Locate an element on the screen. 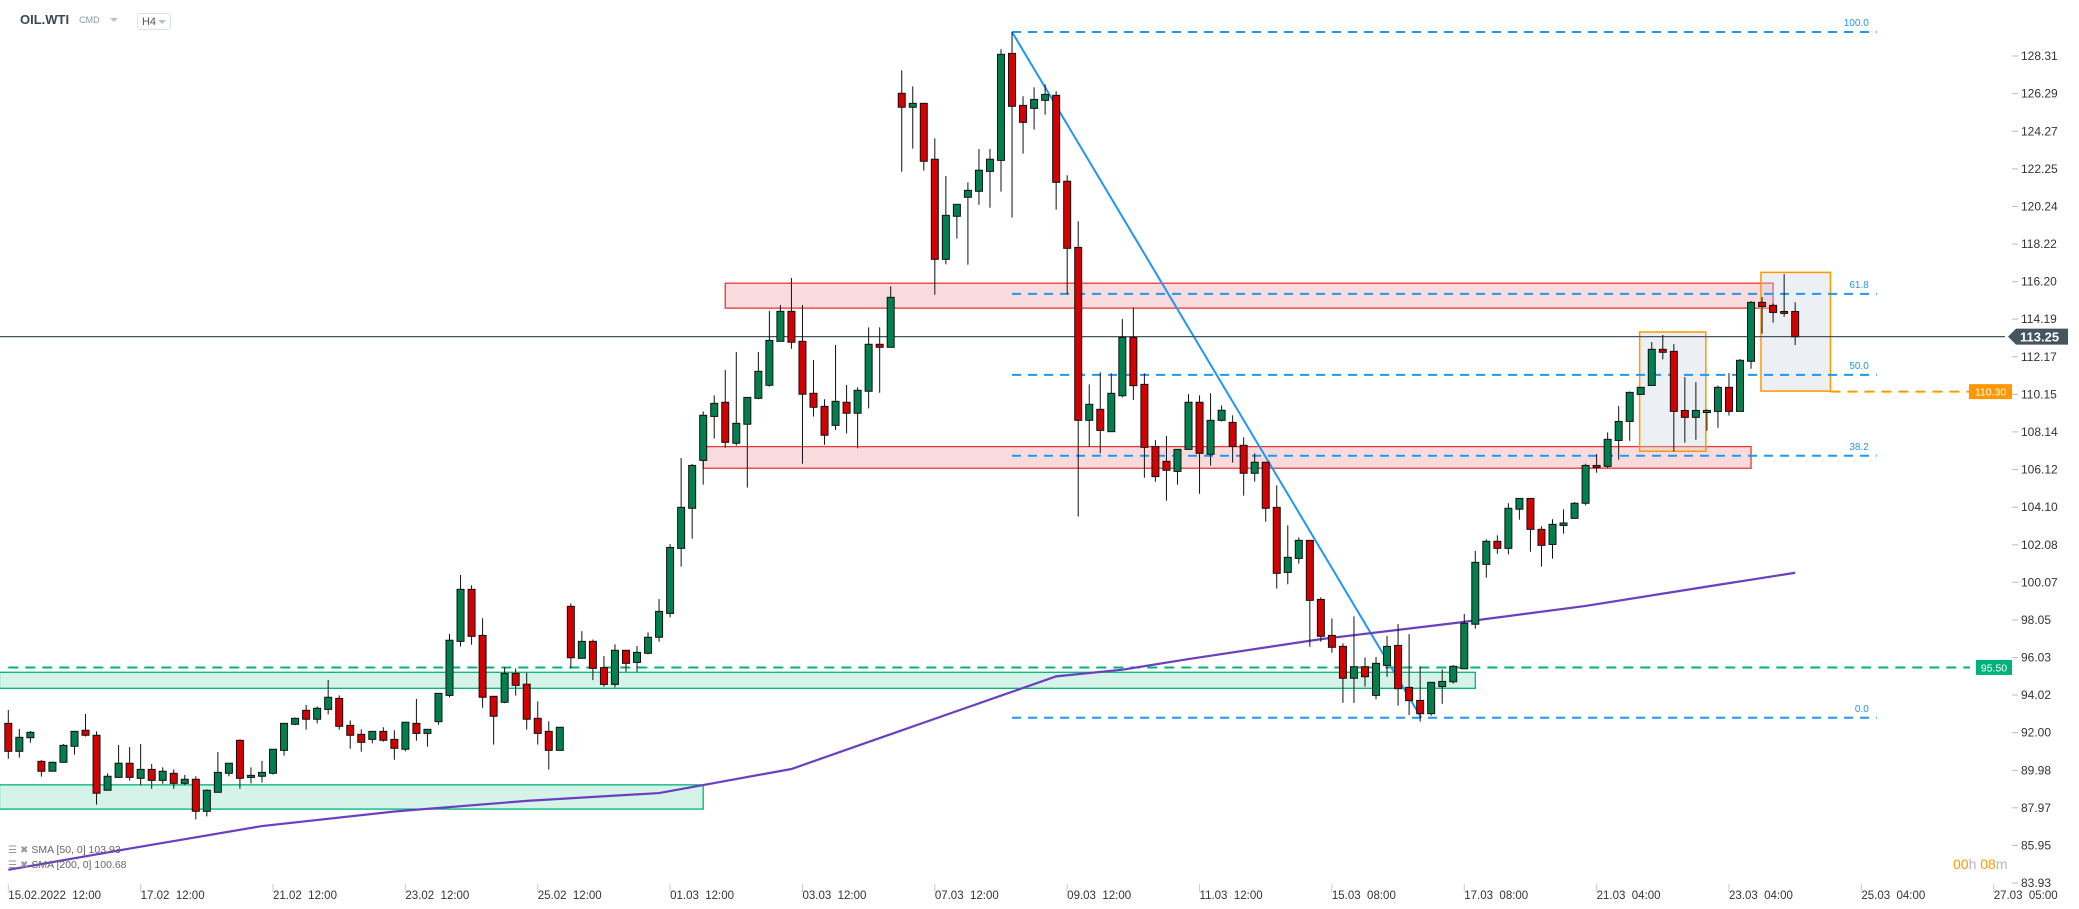  legend-label: SMA [200, 0] 100.68 is located at coordinates (79, 865).